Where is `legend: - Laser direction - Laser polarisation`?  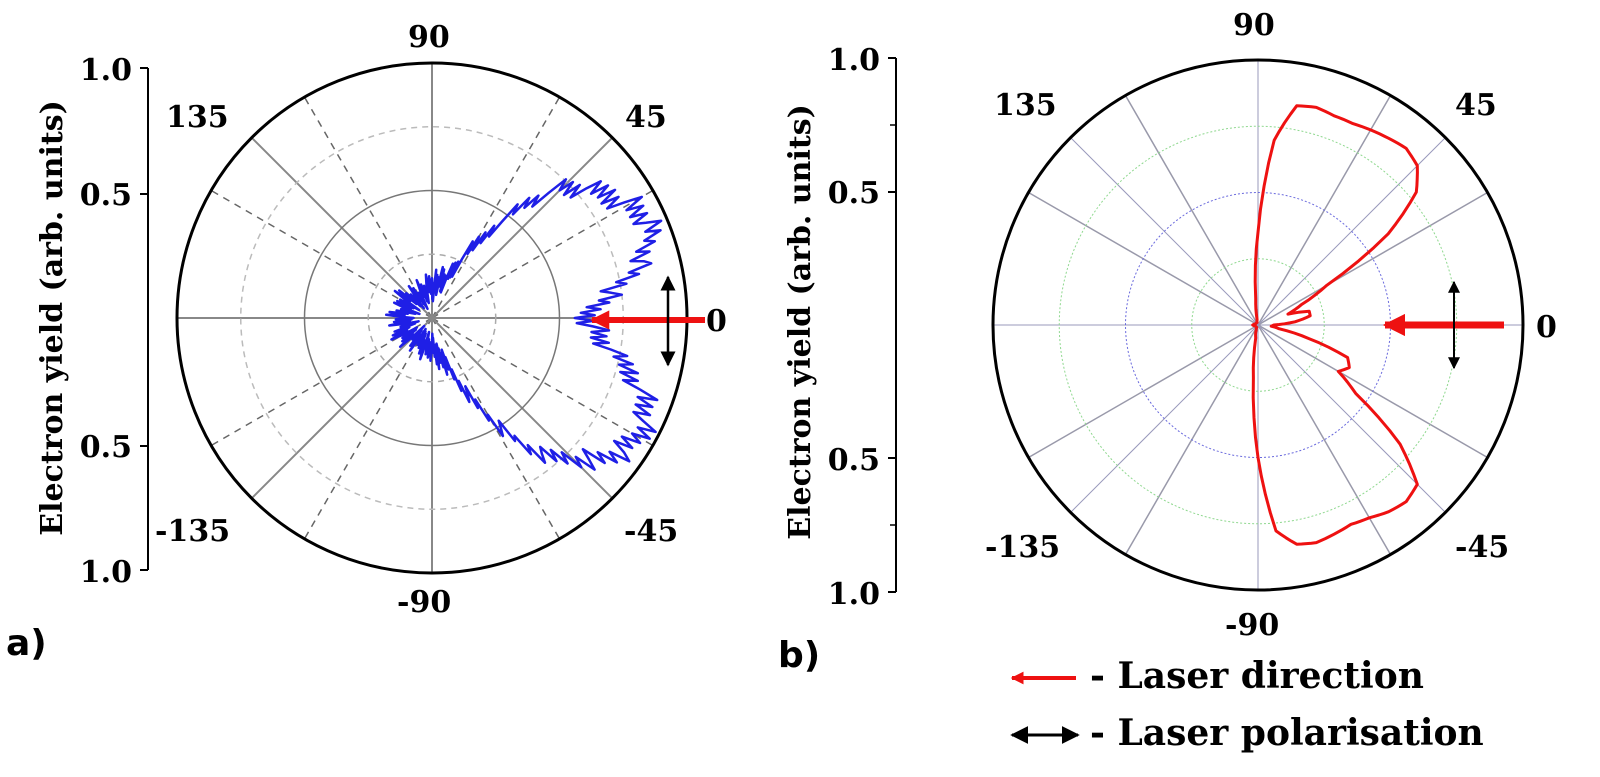 legend: - Laser direction - Laser polarisation is located at coordinates (1247, 704).